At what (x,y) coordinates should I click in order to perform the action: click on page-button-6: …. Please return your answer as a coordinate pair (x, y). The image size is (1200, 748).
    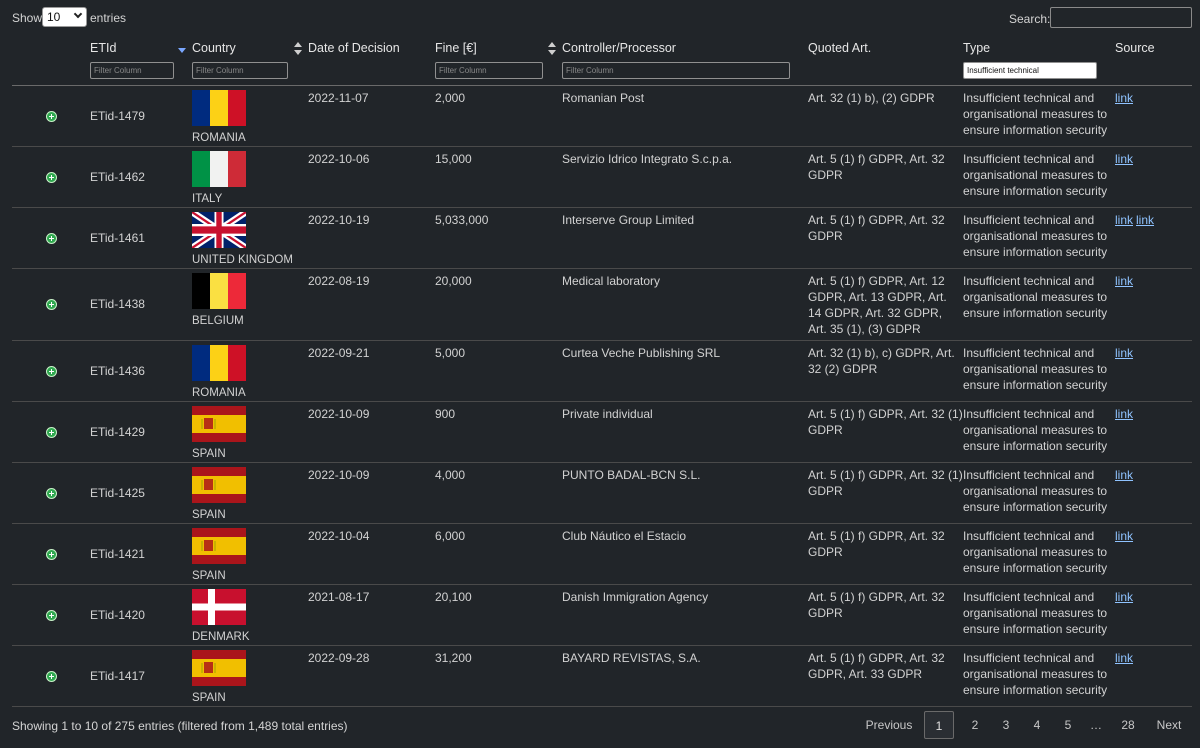
    Looking at the image, I should click on (1096, 725).